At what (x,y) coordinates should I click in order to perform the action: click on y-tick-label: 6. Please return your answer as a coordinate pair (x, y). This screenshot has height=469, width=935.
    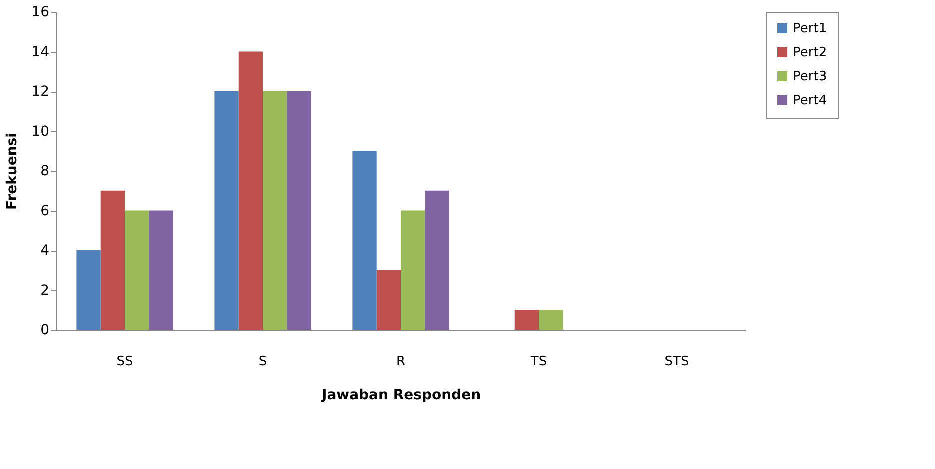
    Looking at the image, I should click on (45, 211).